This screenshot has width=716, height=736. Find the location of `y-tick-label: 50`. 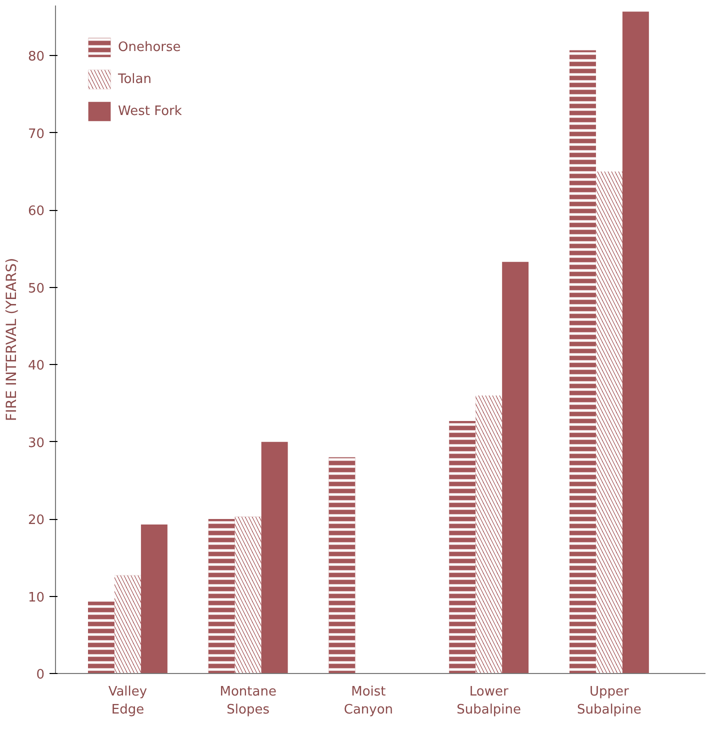

y-tick-label: 50 is located at coordinates (36, 288).